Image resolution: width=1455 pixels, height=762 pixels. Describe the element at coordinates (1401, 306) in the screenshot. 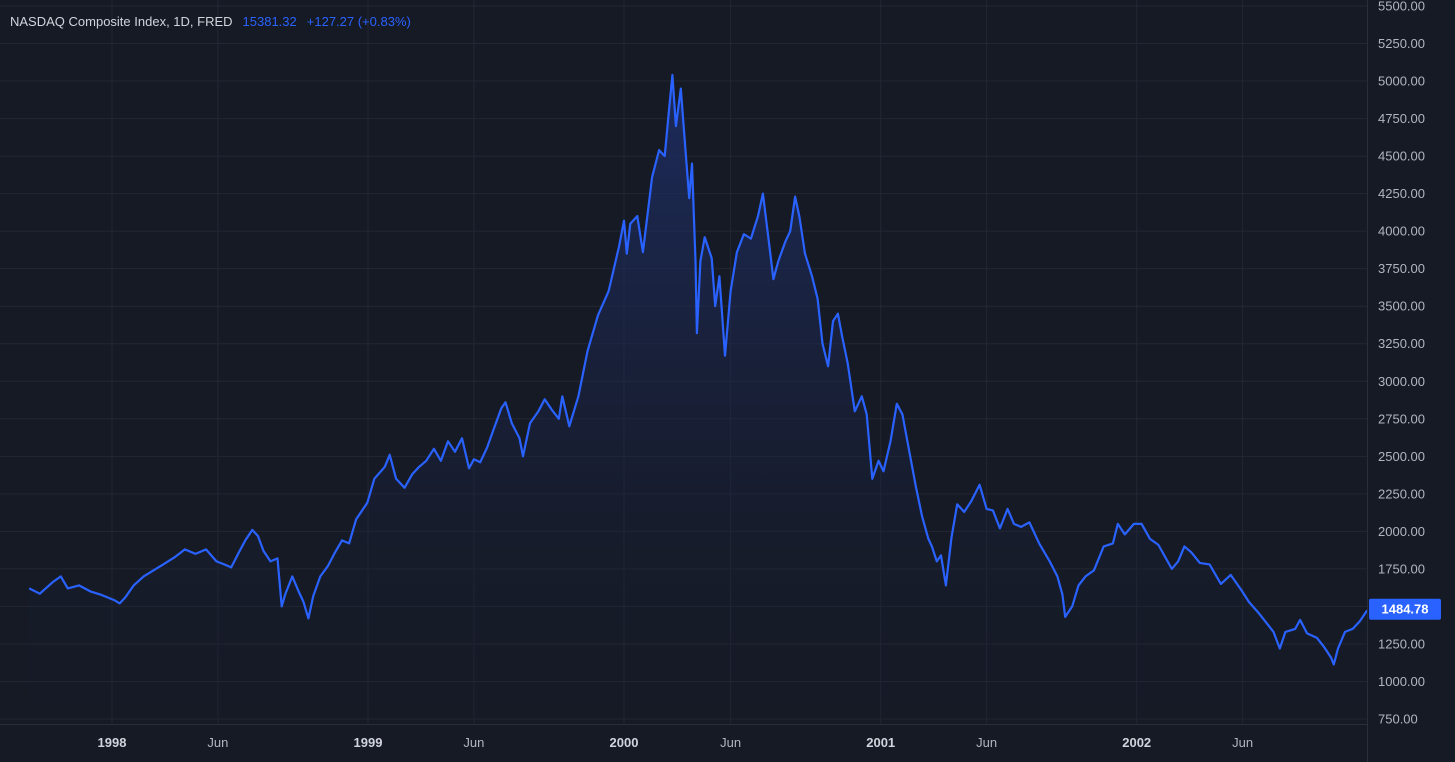

I see `y-tick-label: 3500.00` at that location.